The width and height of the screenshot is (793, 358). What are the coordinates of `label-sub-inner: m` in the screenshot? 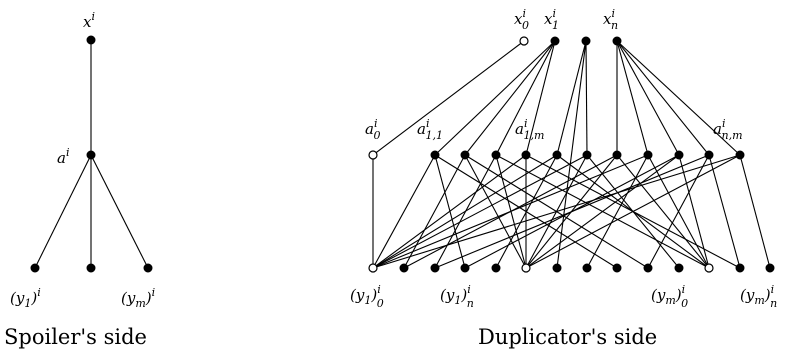 It's located at (670, 300).